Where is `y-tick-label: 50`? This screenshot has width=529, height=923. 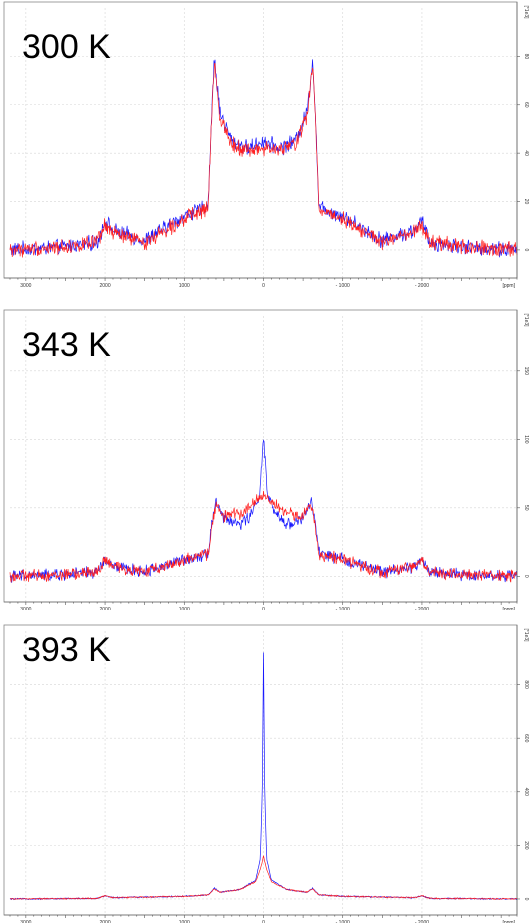 y-tick-label: 50 is located at coordinates (526, 508).